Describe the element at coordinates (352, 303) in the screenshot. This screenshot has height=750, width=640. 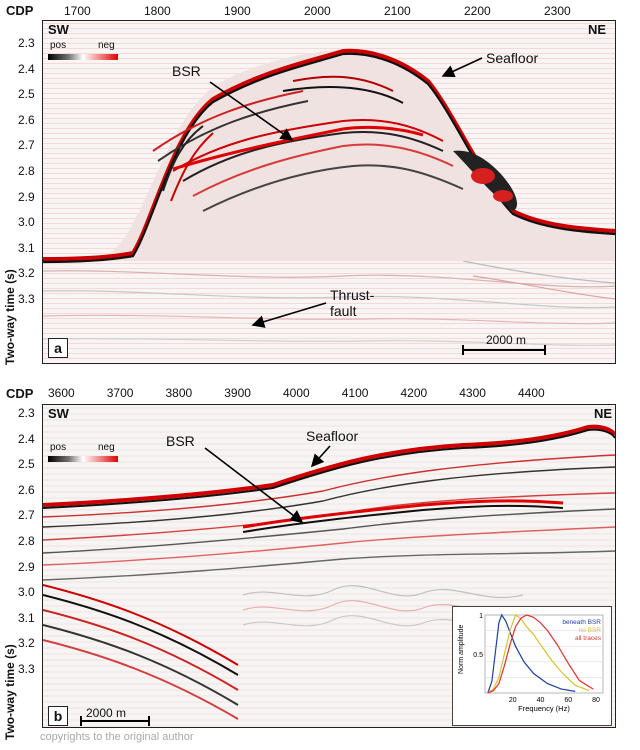
I see `annotation-thrust-a: Thrust- fault` at that location.